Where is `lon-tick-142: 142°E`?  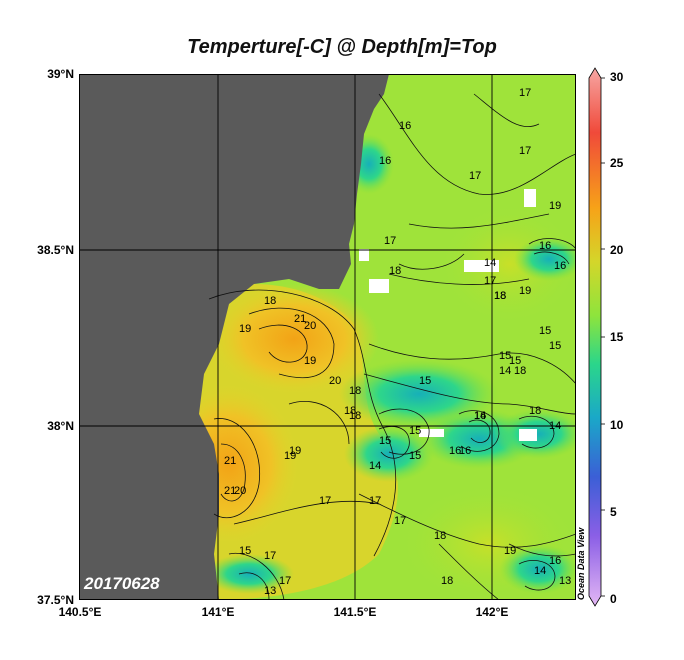
lon-tick-142: 142°E is located at coordinates (492, 612).